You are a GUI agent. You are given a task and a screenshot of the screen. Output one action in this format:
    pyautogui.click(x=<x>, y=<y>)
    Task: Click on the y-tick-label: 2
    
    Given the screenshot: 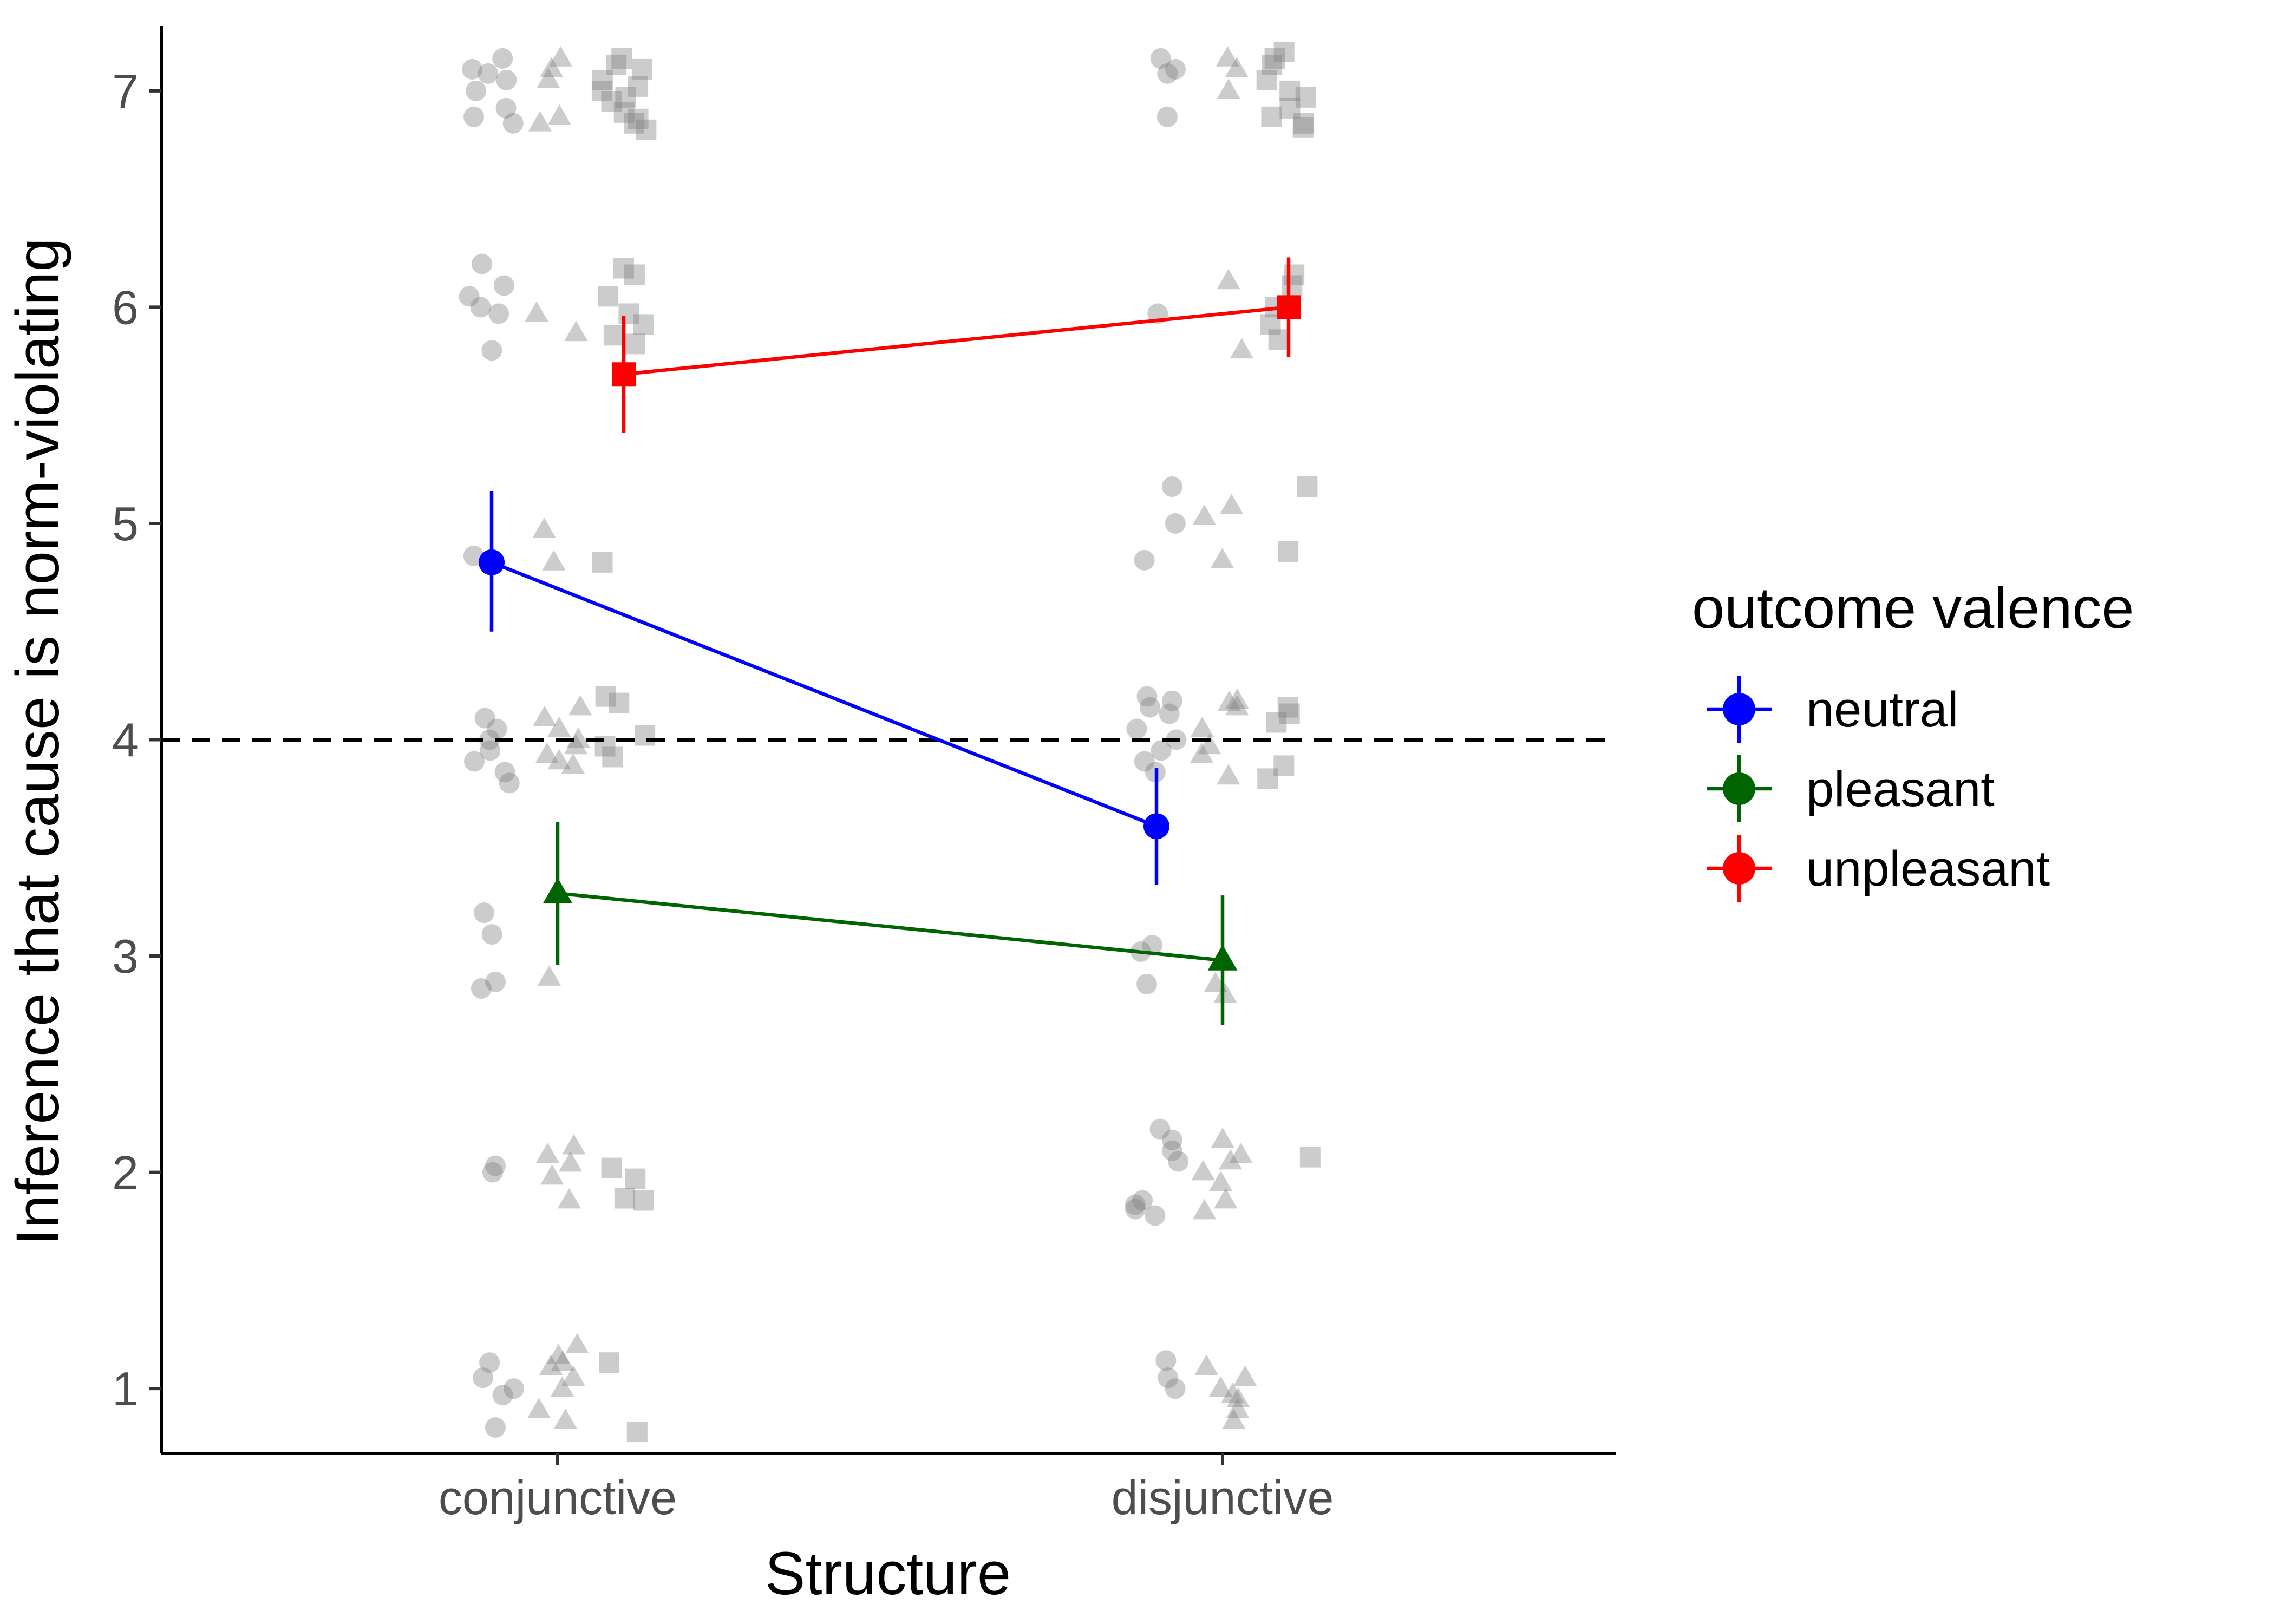 What is the action you would take?
    pyautogui.click(x=126, y=1173)
    